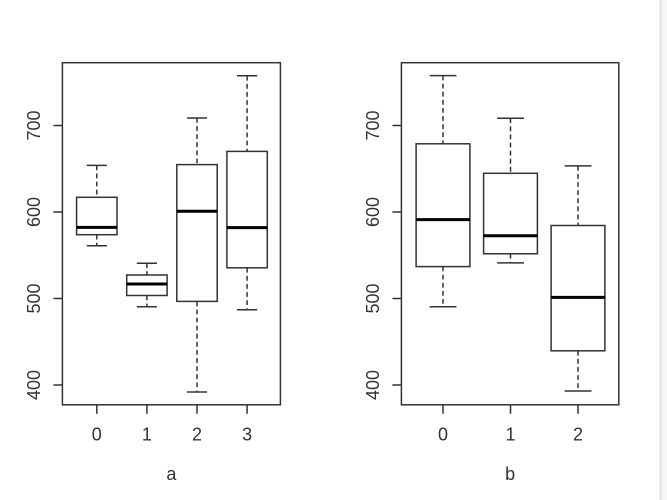 This screenshot has height=500, width=667. I want to click on svg-text: b, so click(510, 474).